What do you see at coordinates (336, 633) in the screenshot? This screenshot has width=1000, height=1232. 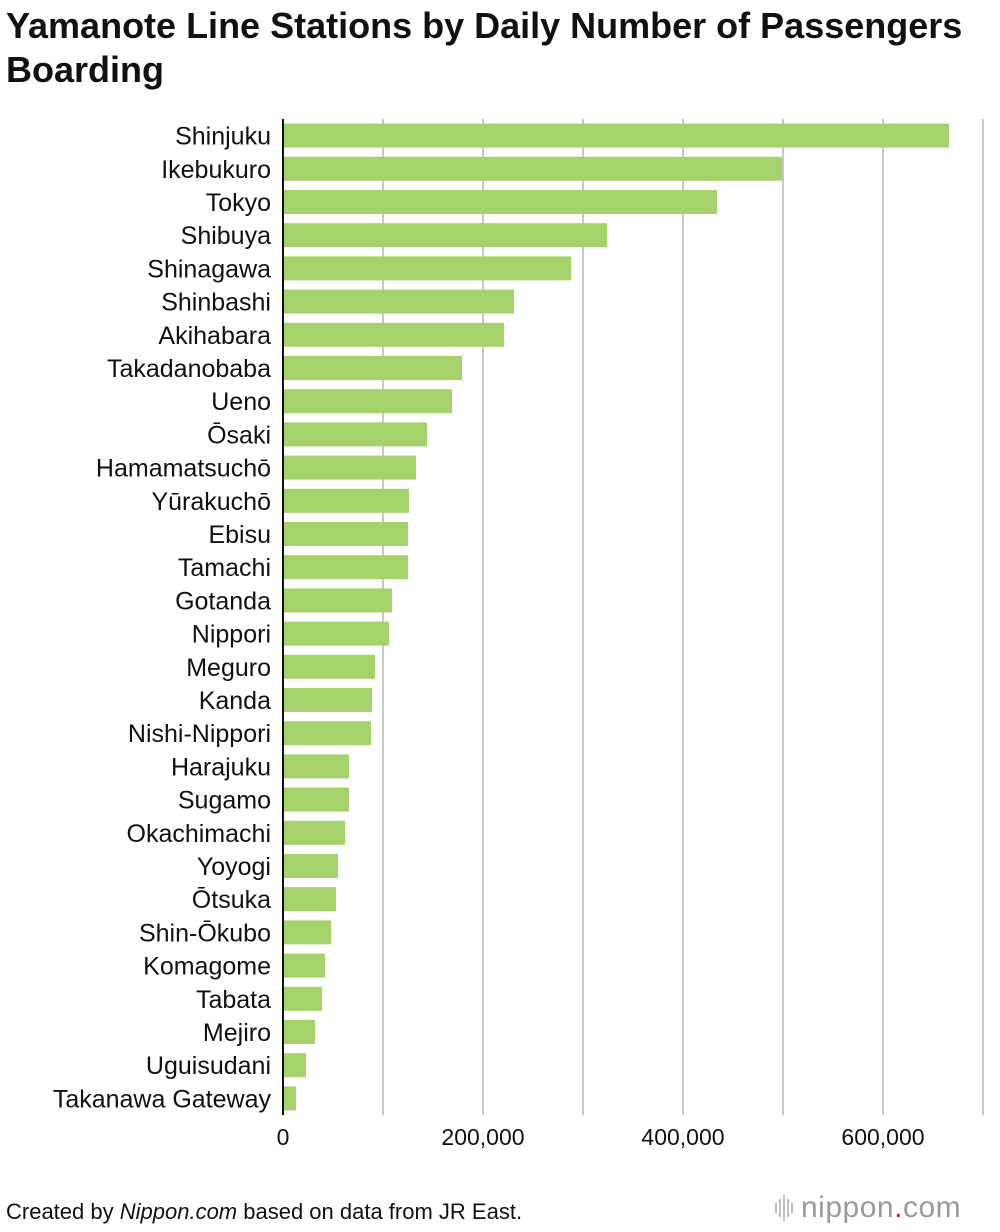 I see `bar-nippori` at bounding box center [336, 633].